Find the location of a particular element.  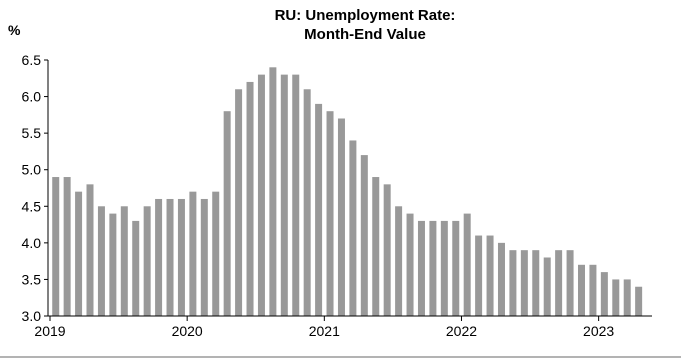

x-tick-label: 2022 is located at coordinates (461, 331).